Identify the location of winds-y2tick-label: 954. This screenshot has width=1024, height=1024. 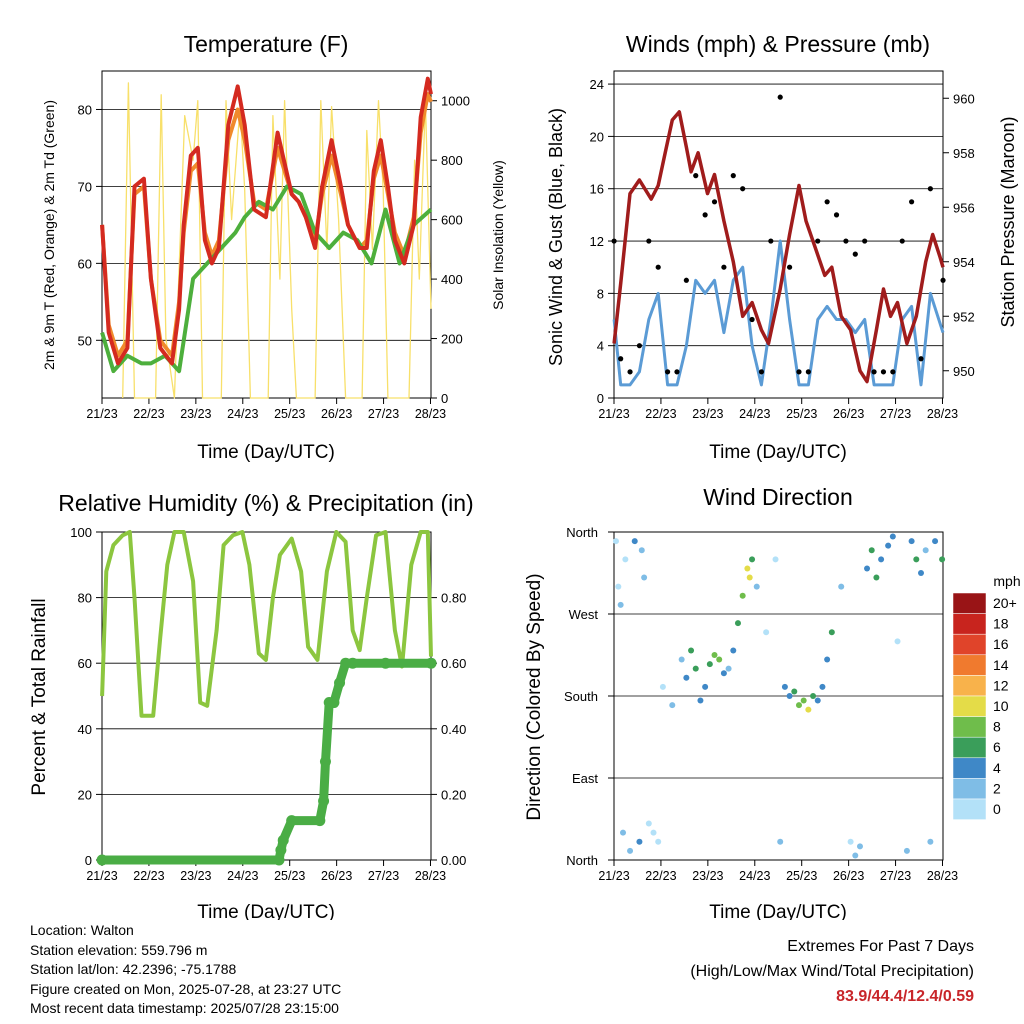
(964, 262).